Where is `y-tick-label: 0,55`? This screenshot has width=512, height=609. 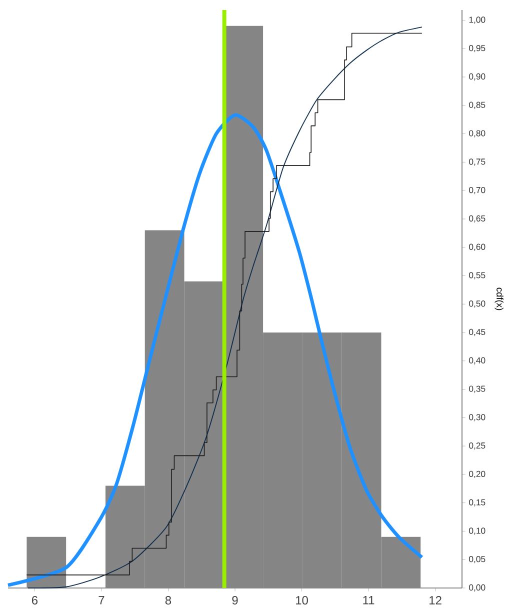 y-tick-label: 0,55 is located at coordinates (477, 276).